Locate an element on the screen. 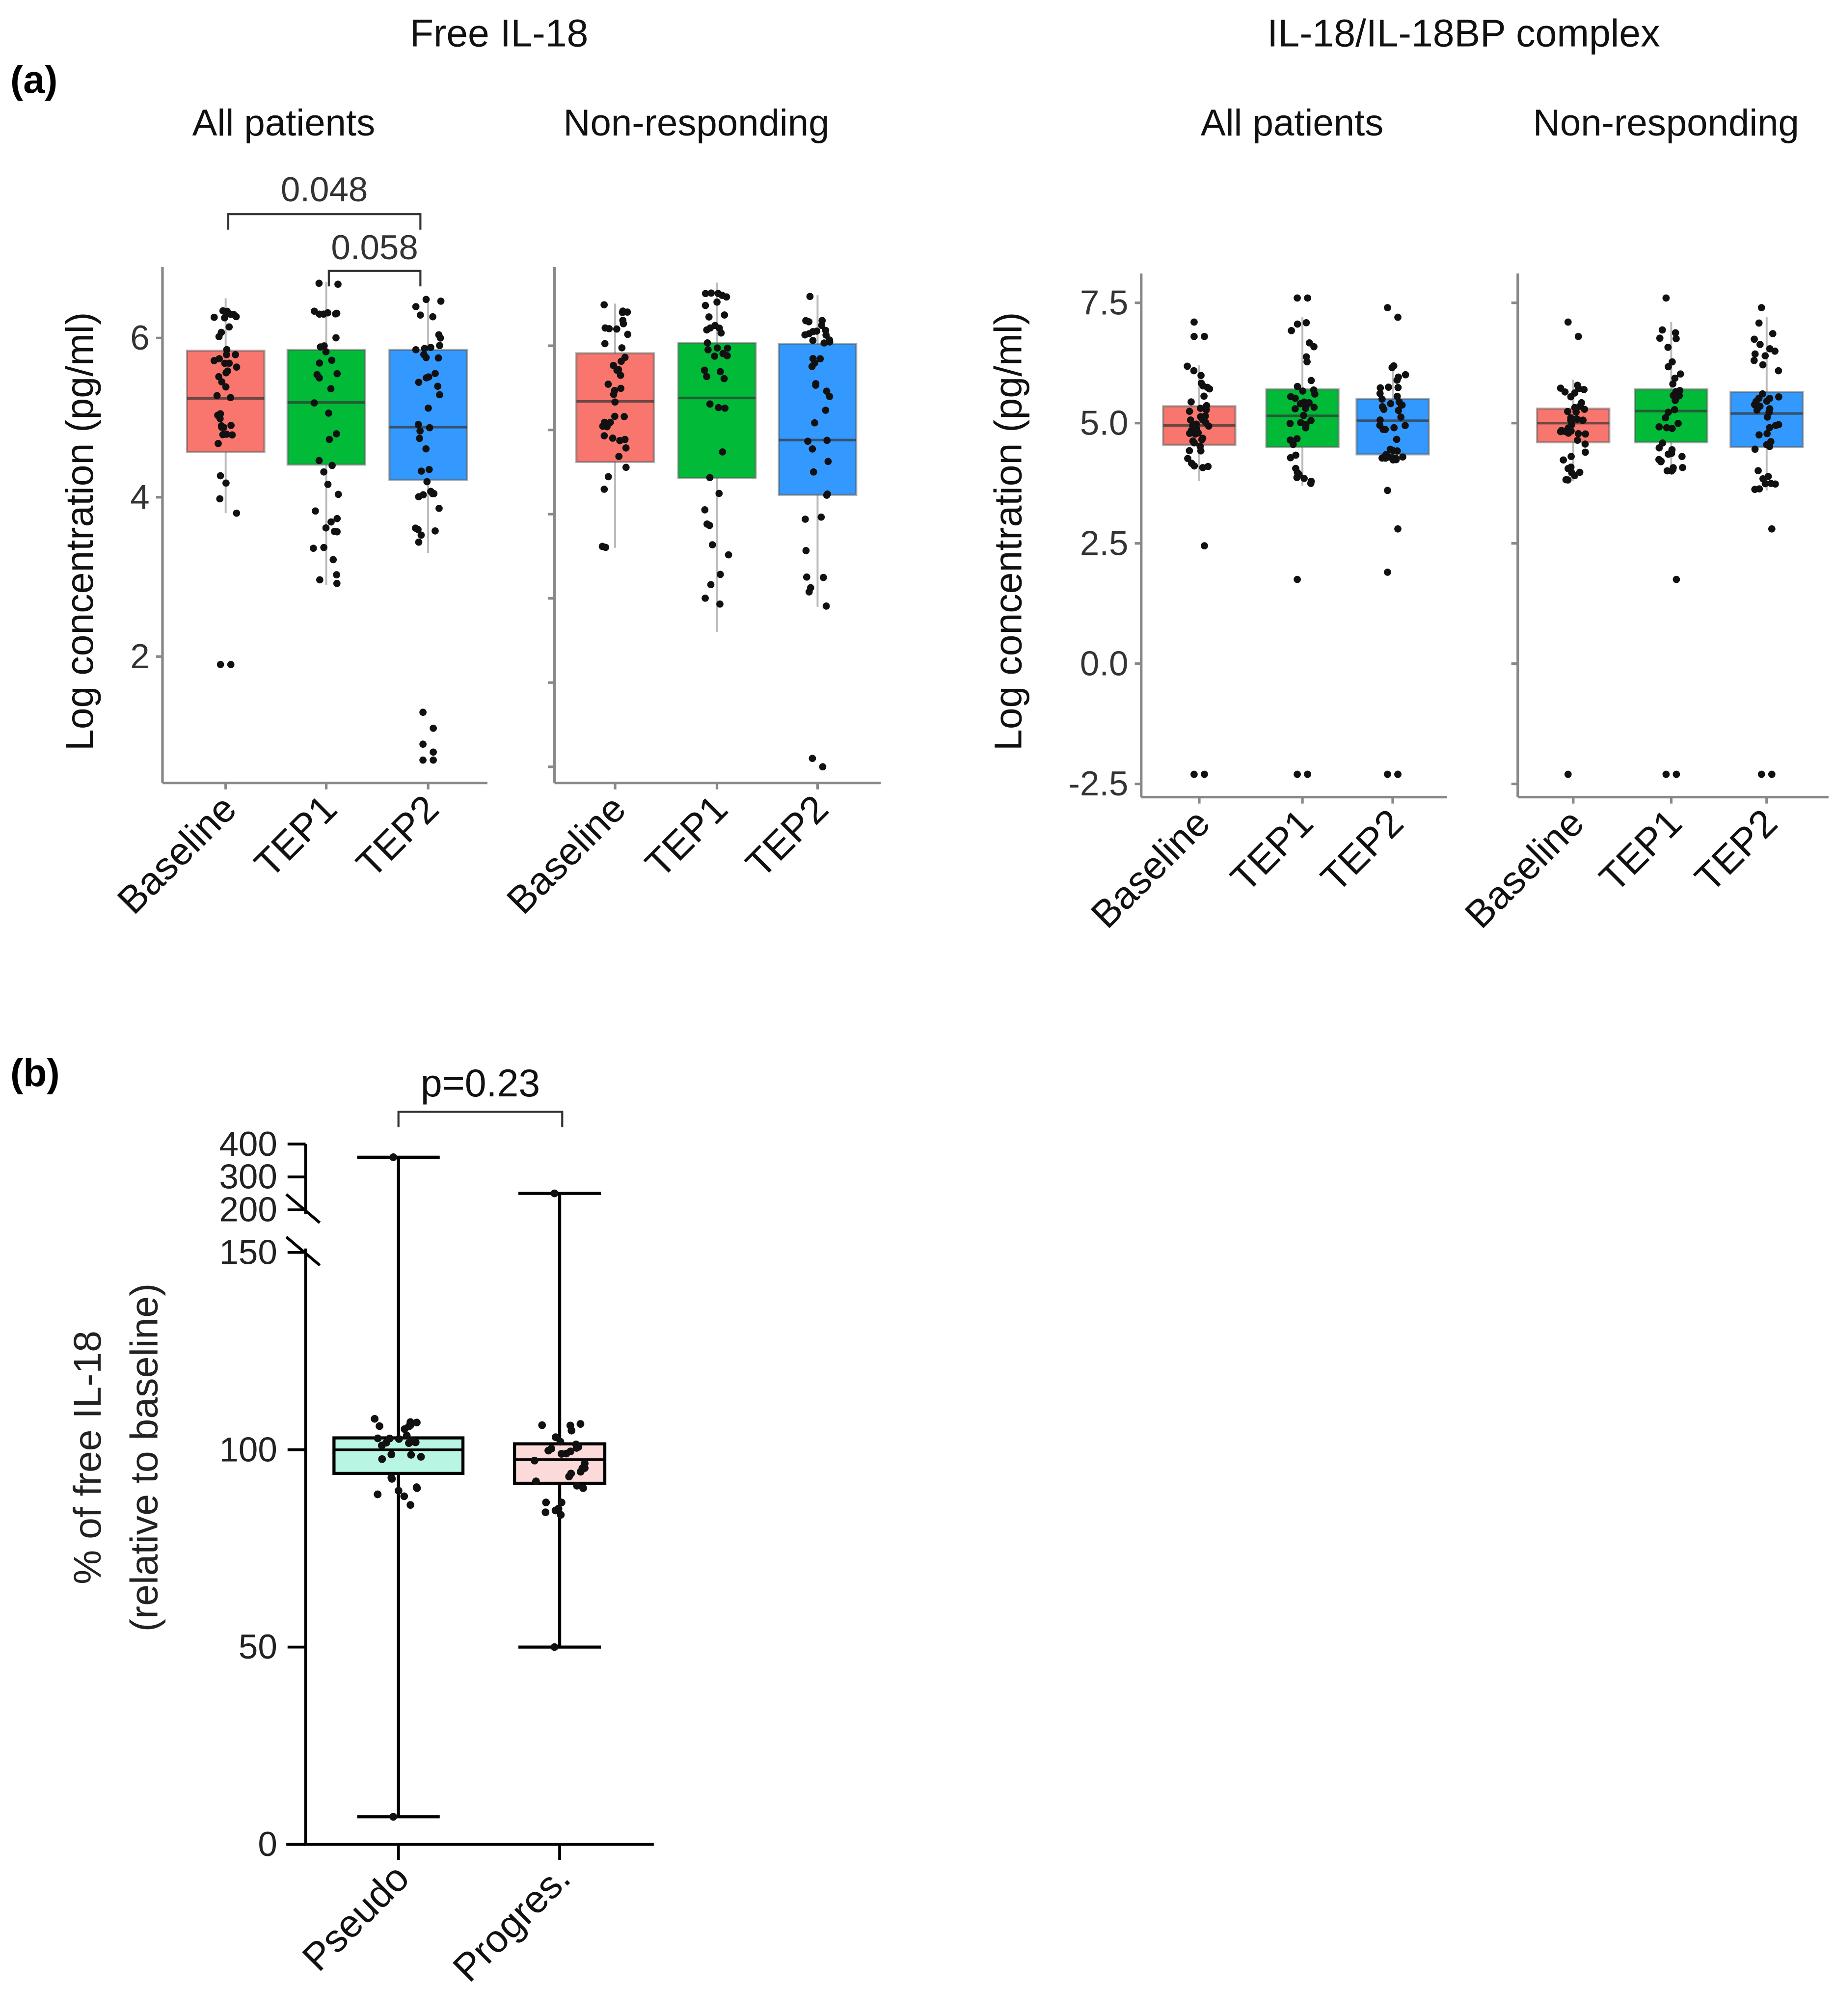  x-tick-label: TEP1 is located at coordinates (1272, 850).